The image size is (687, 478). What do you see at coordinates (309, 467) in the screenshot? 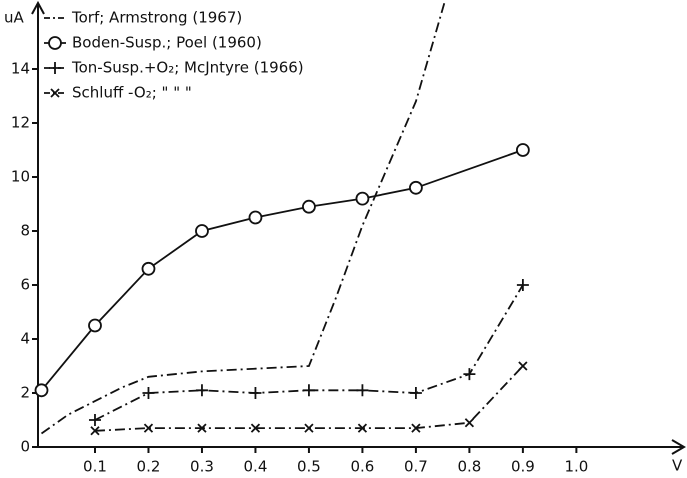
I see `x-tick-label: 0.5` at bounding box center [309, 467].